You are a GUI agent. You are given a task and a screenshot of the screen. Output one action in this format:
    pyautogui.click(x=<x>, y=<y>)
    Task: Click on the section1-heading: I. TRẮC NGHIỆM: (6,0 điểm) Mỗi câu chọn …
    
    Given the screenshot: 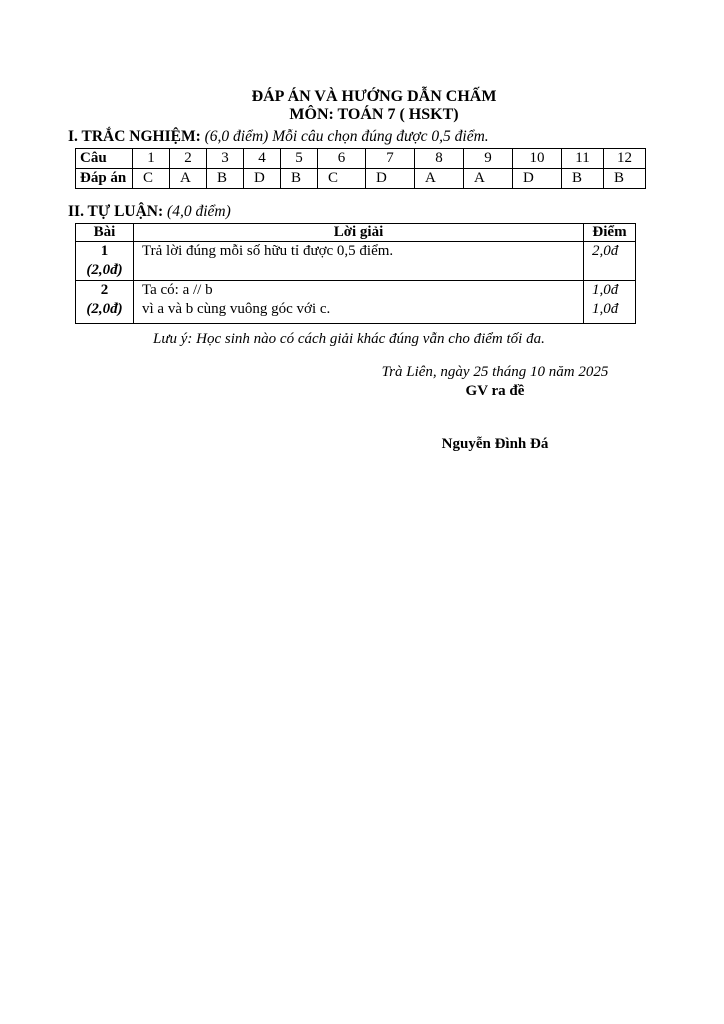 What is the action you would take?
    pyautogui.click(x=396, y=136)
    